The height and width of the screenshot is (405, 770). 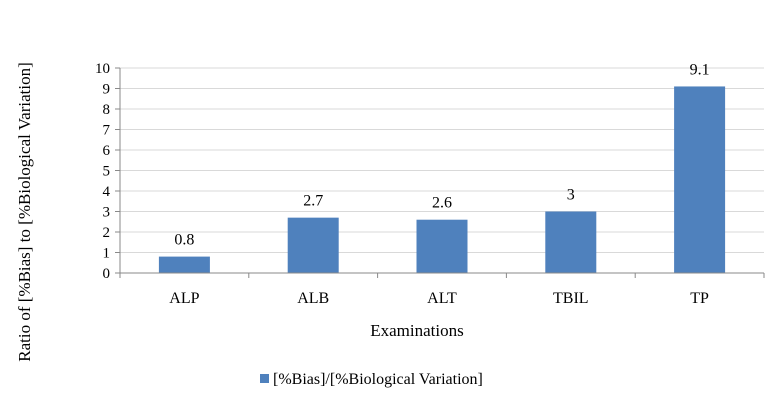 What do you see at coordinates (699, 298) in the screenshot?
I see `x-tick-label: TP` at bounding box center [699, 298].